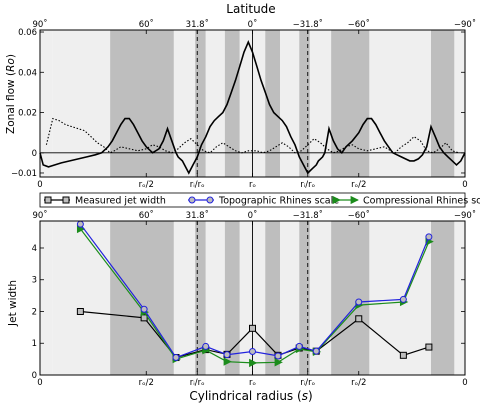 The width and height of the screenshot is (480, 406). Describe the element at coordinates (250, 9) in the screenshot. I see `chart-title: Latitude` at that location.